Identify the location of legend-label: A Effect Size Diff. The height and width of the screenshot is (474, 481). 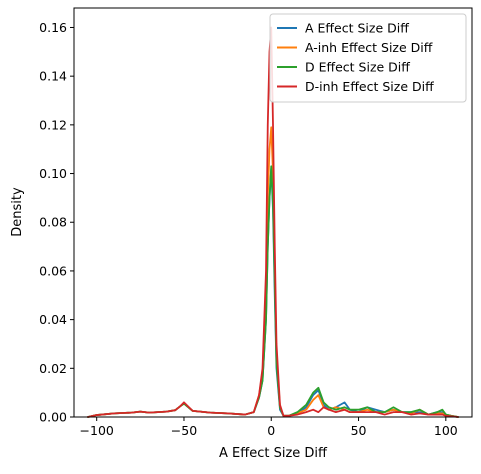
(357, 28).